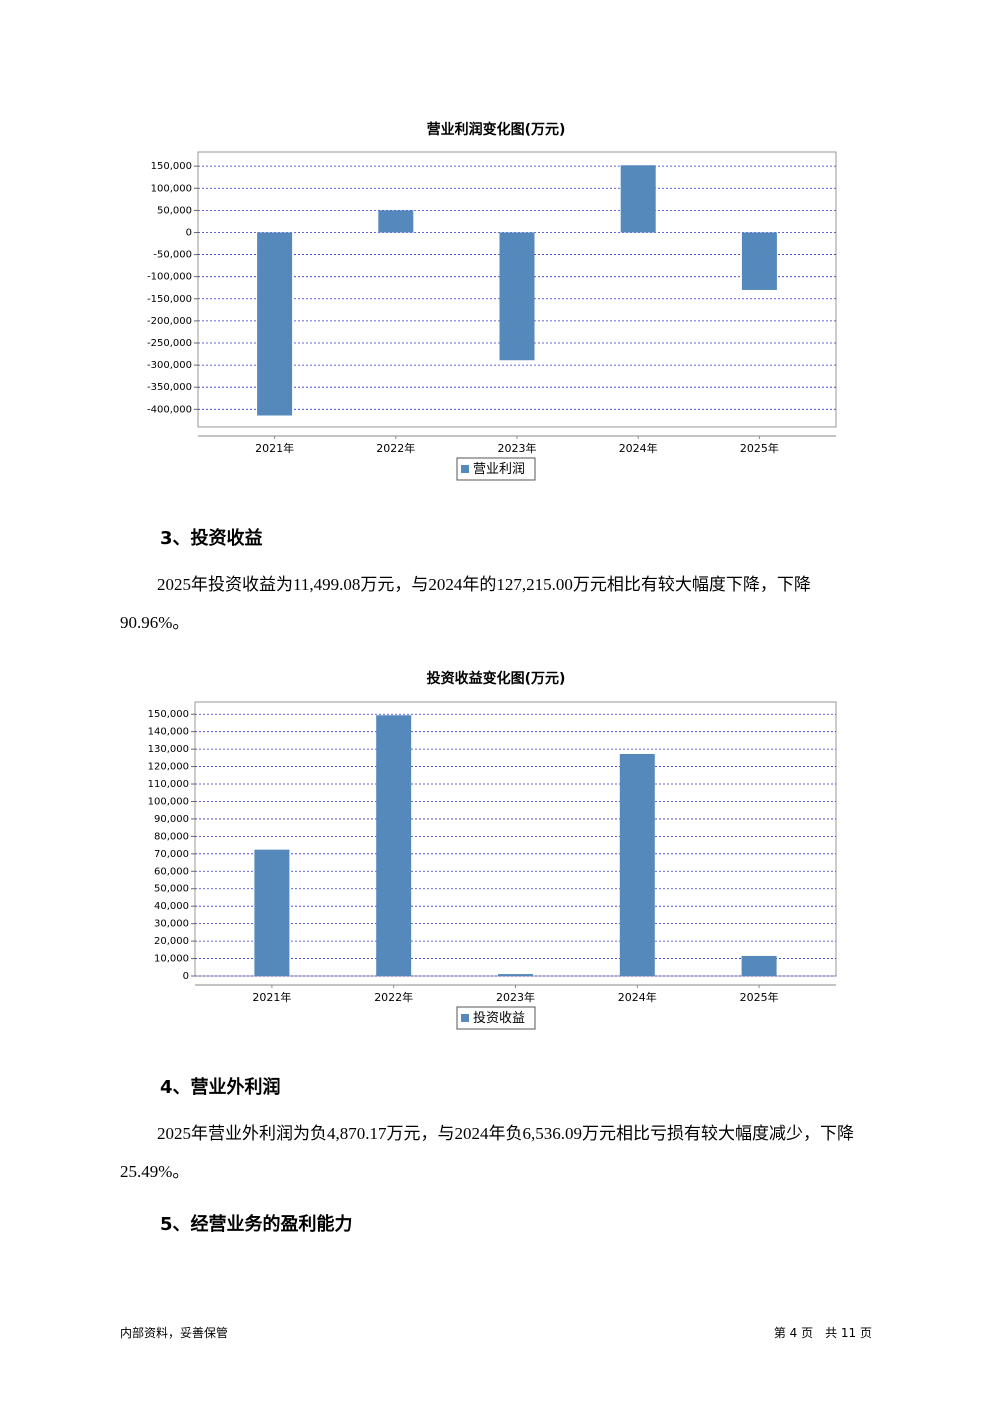 Image resolution: width=992 pixels, height=1403 pixels. I want to click on footer-left: 内部资料，妥善保管, so click(174, 1333).